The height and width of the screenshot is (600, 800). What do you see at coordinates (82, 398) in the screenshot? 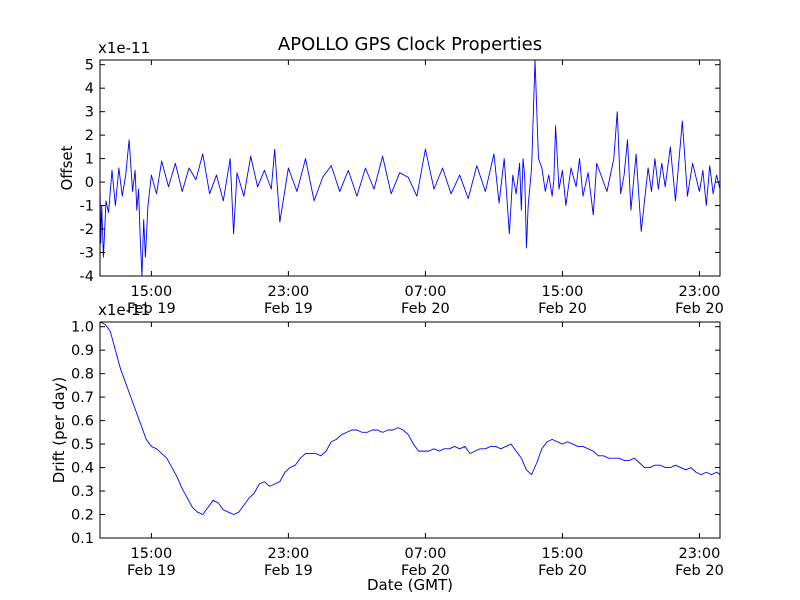
I see `drift-ytick-label: 0.7` at bounding box center [82, 398].